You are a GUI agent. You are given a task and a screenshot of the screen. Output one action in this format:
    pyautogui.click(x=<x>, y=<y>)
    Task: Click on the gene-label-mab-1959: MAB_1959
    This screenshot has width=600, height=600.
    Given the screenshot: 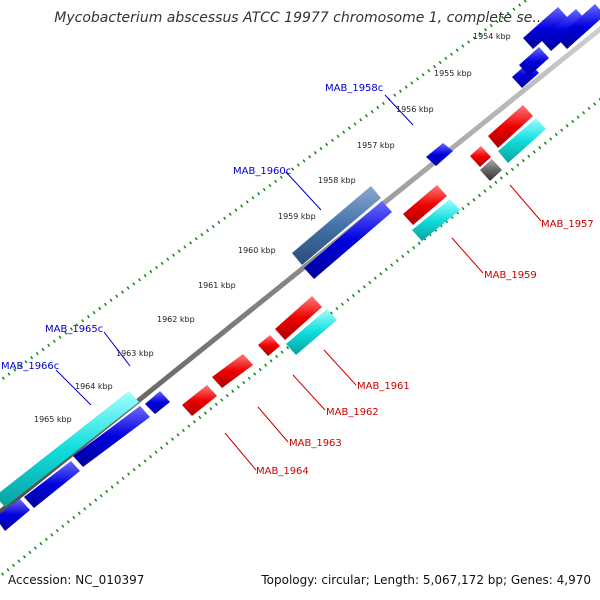 What is the action you would take?
    pyautogui.click(x=510, y=275)
    